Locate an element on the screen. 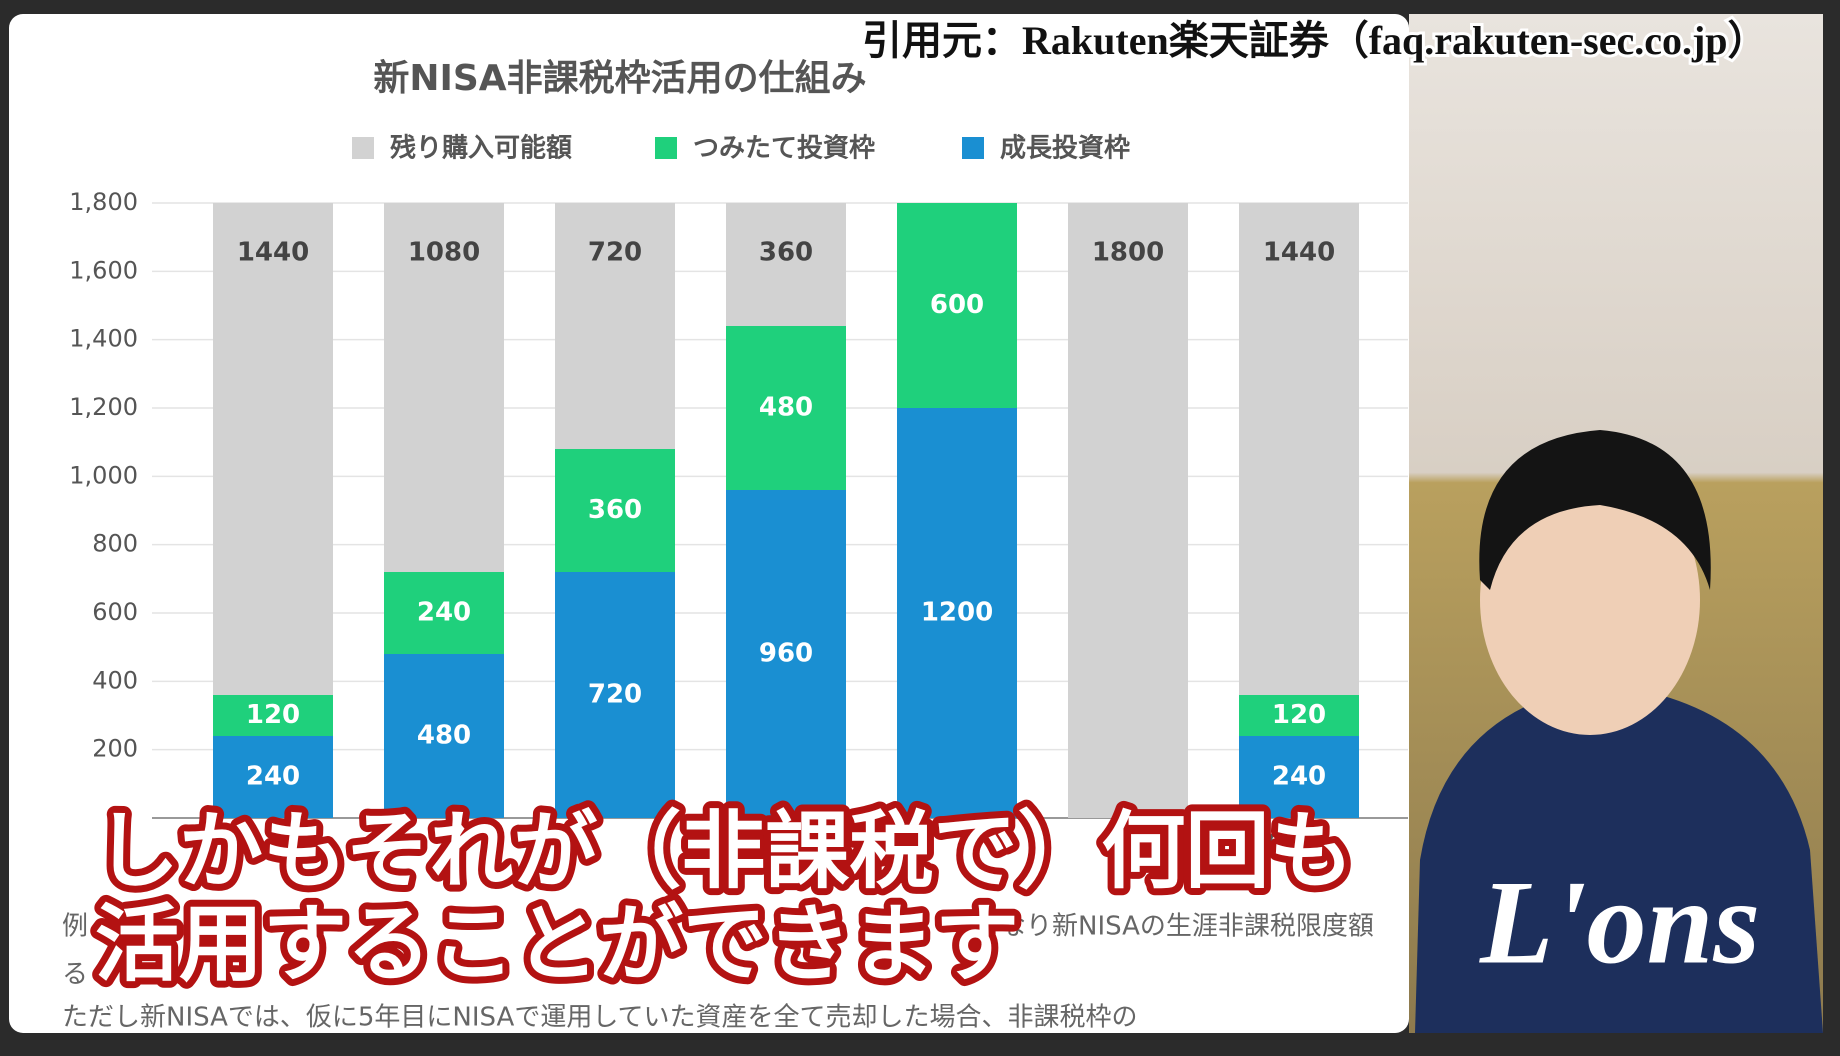  data-label: 1200 is located at coordinates (957, 613).